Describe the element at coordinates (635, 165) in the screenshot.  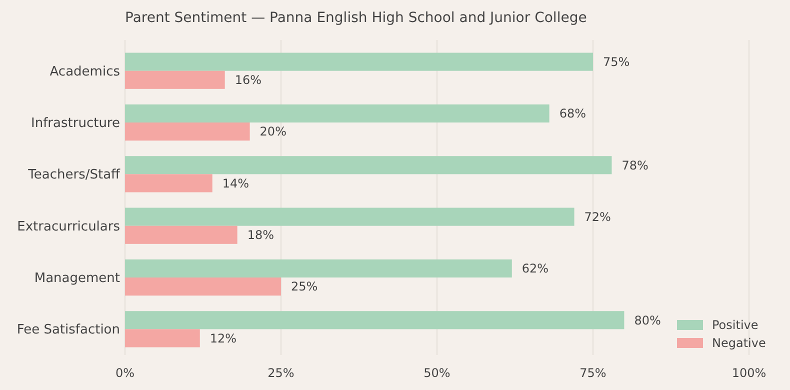
I see `data-label: 78%` at that location.